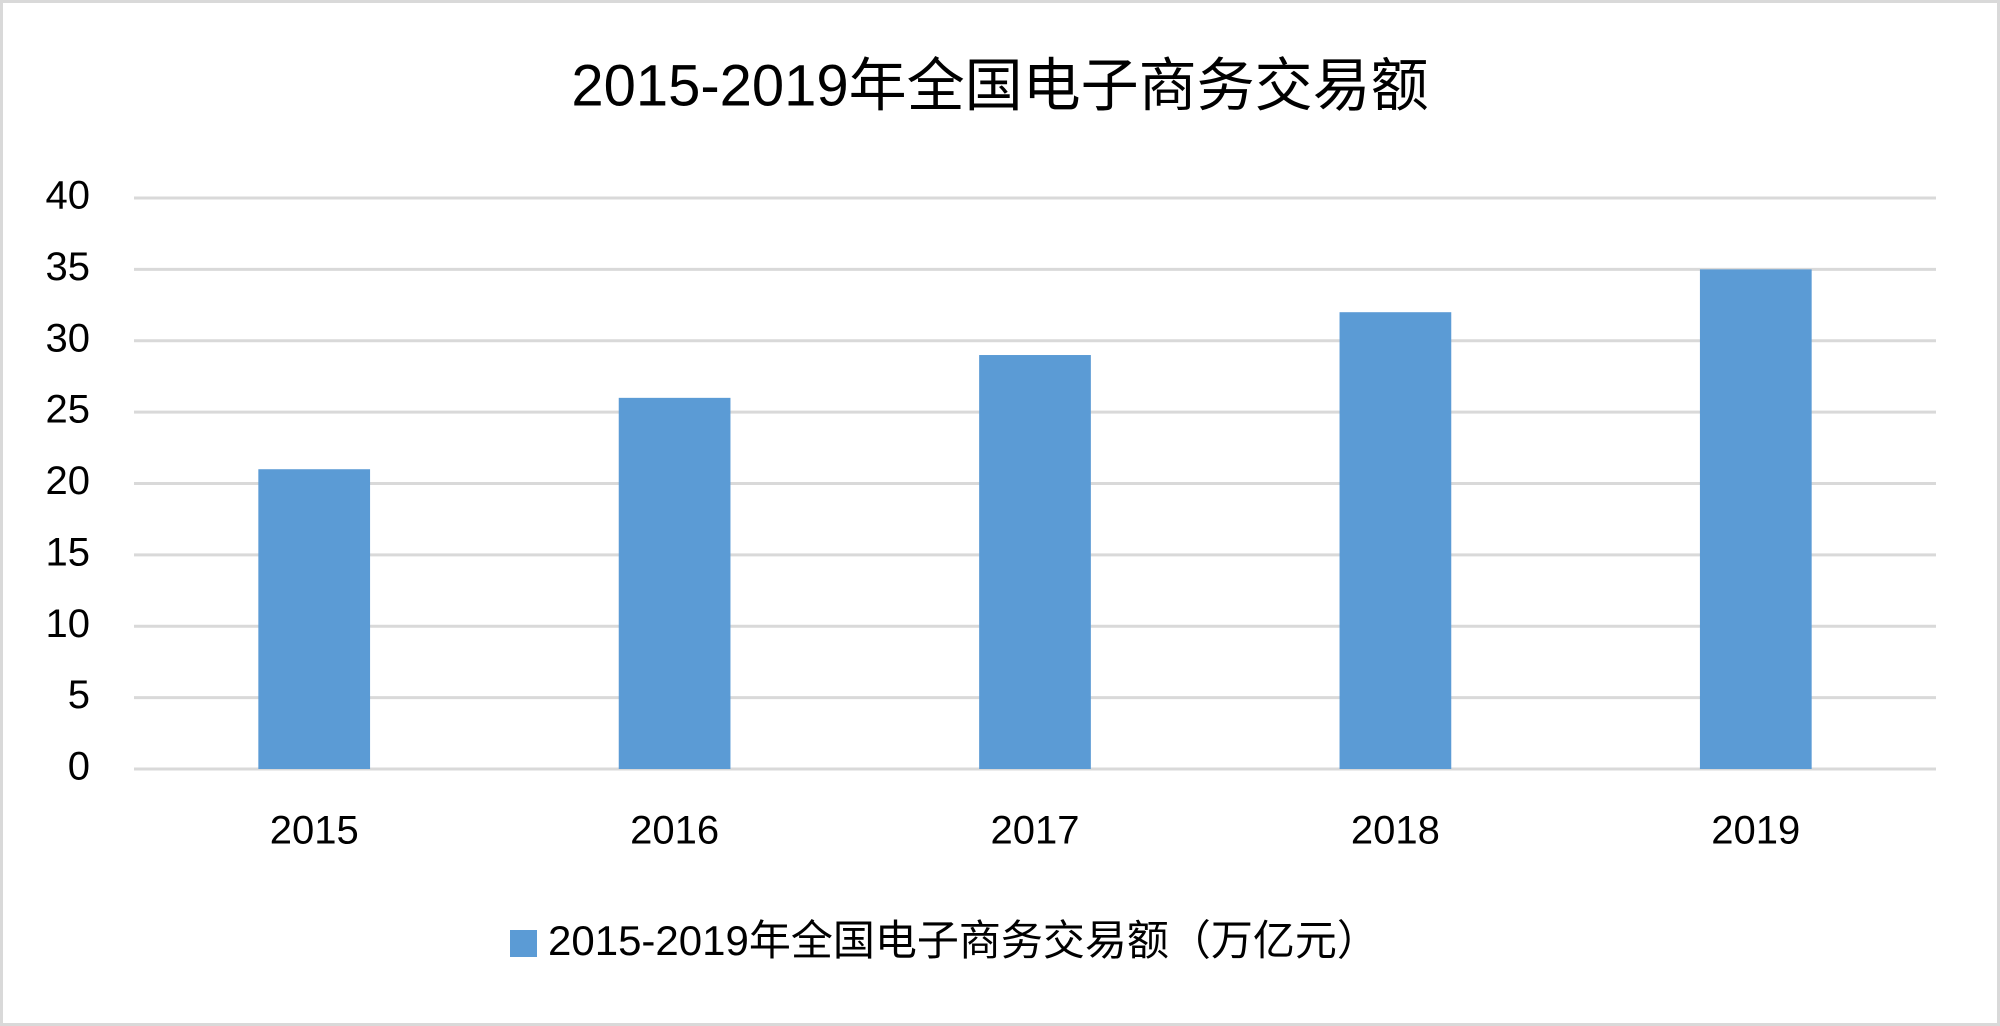  Describe the element at coordinates (999, 85) in the screenshot. I see `chart-title: 2015-2019年全国电子商务交易额` at that location.